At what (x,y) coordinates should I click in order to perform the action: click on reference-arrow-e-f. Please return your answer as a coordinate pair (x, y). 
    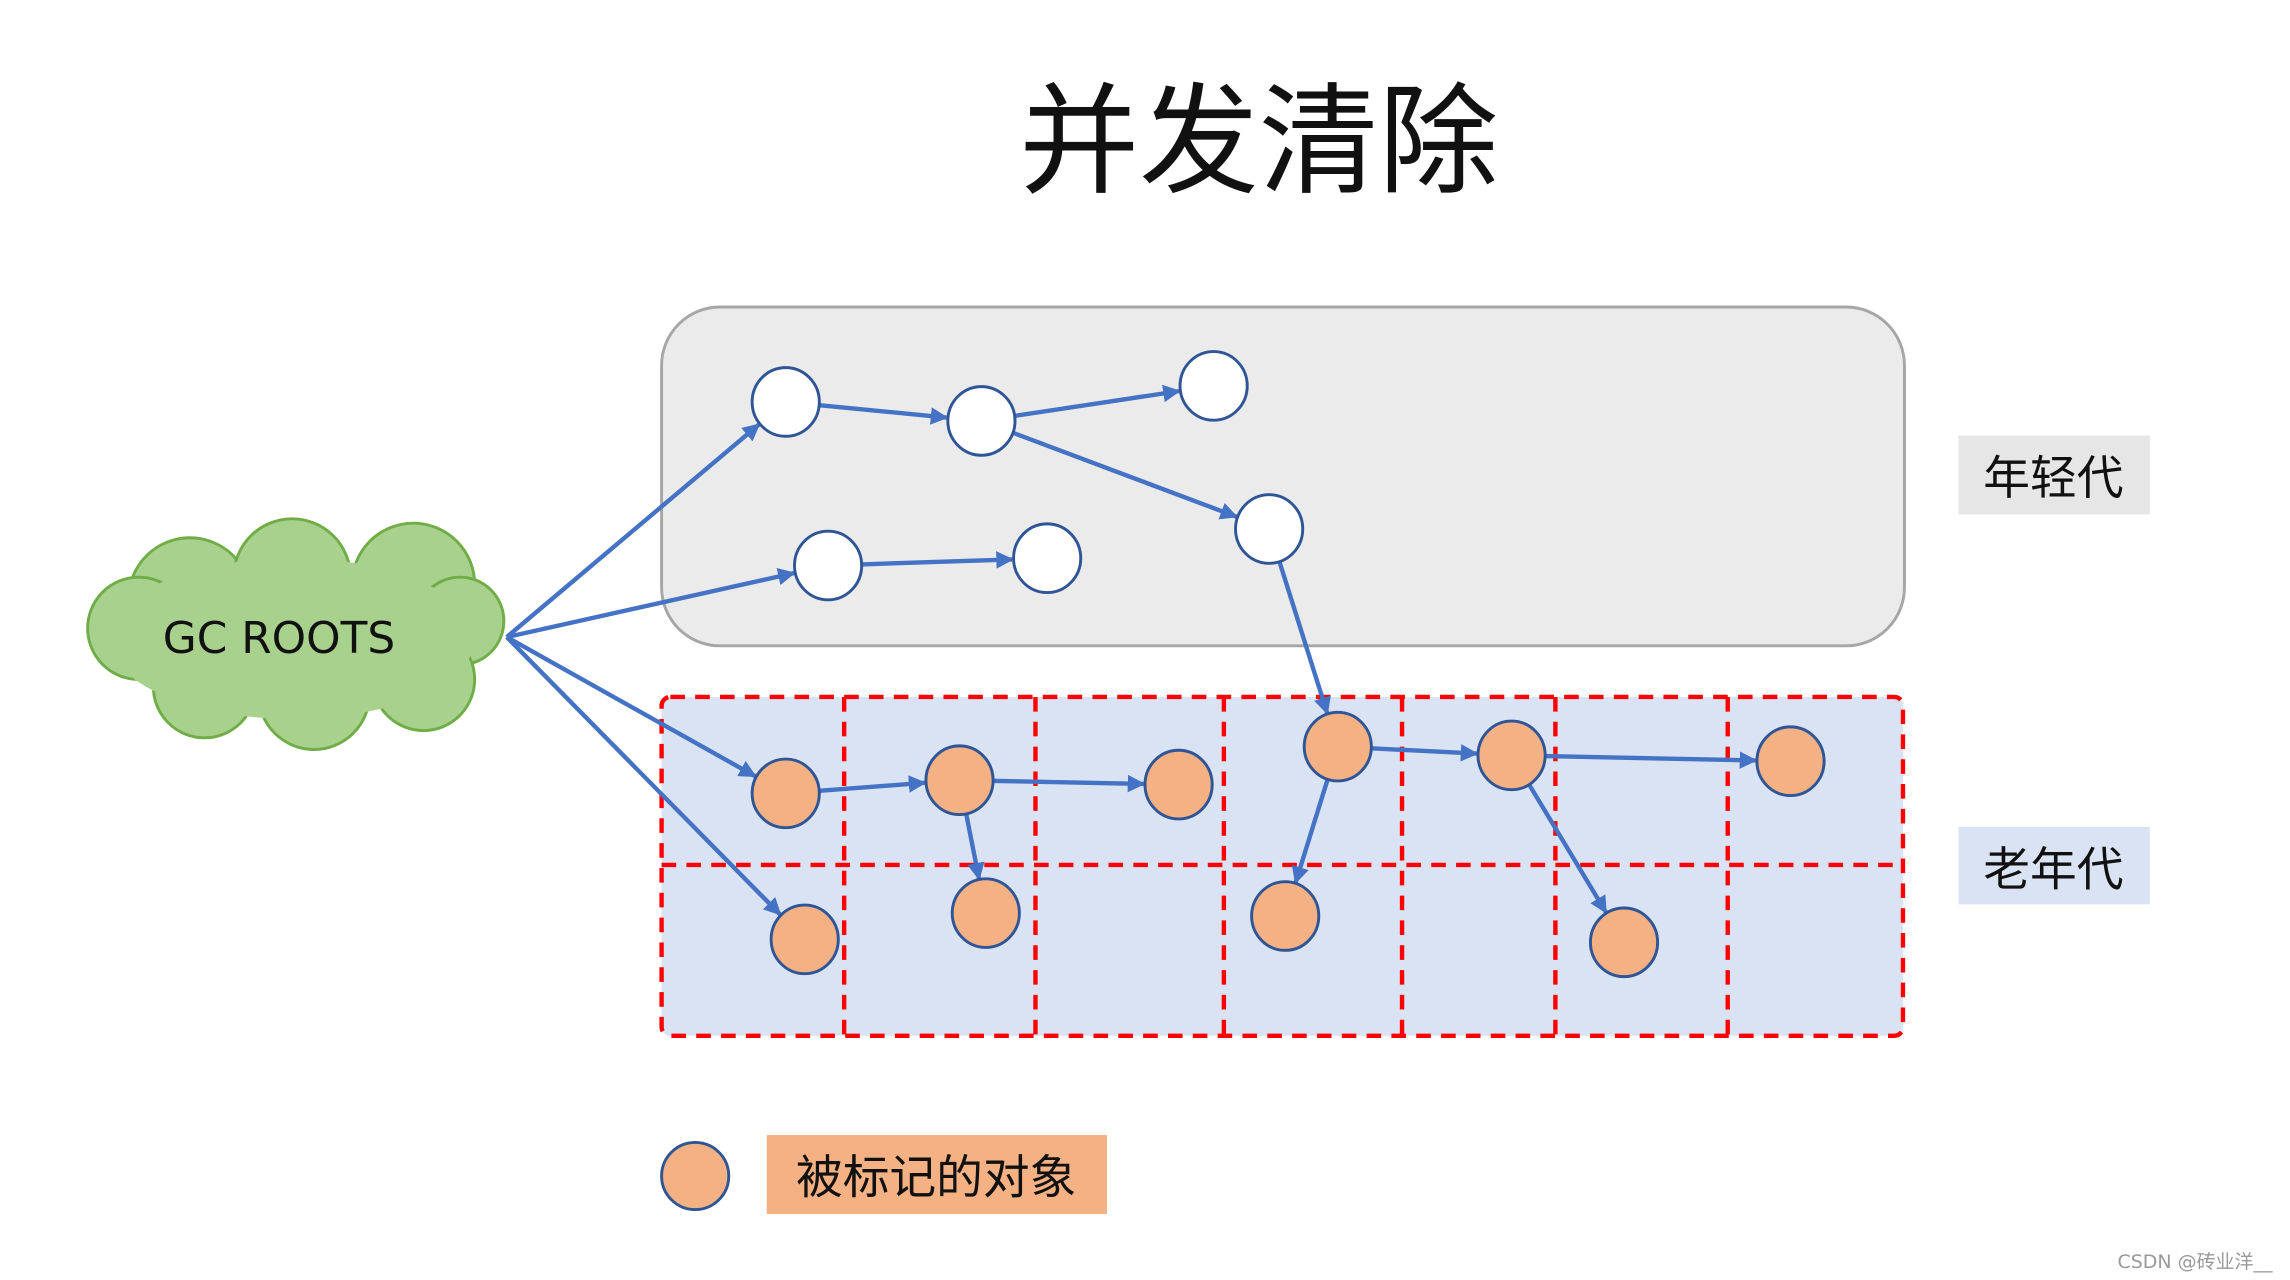
    Looking at the image, I should click on (937, 560).